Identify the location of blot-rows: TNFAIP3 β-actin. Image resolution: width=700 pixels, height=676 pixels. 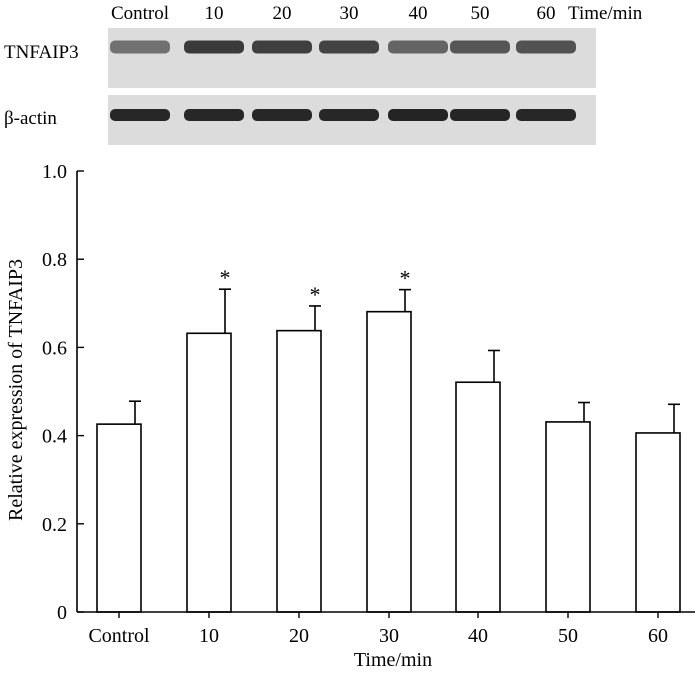
(300, 86).